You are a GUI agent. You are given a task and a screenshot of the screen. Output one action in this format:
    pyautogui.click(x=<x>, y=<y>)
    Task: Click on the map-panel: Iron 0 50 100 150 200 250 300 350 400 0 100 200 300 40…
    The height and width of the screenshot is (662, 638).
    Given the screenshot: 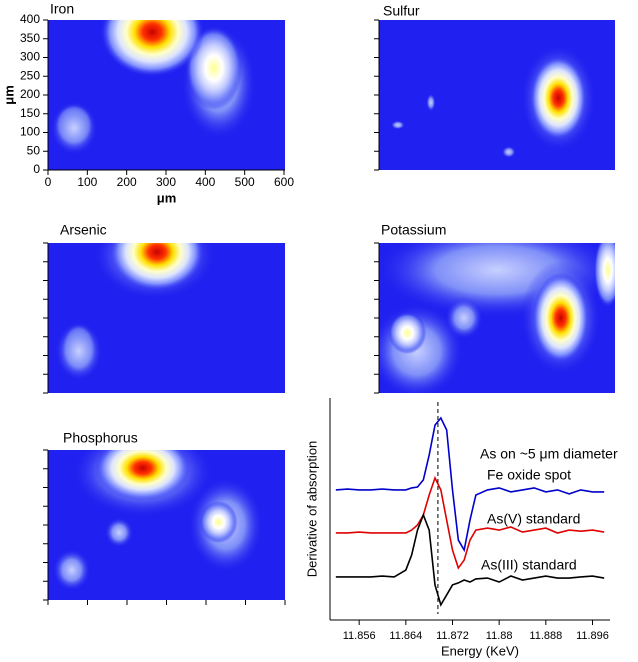 What is the action you would take?
    pyautogui.click(x=147, y=103)
    